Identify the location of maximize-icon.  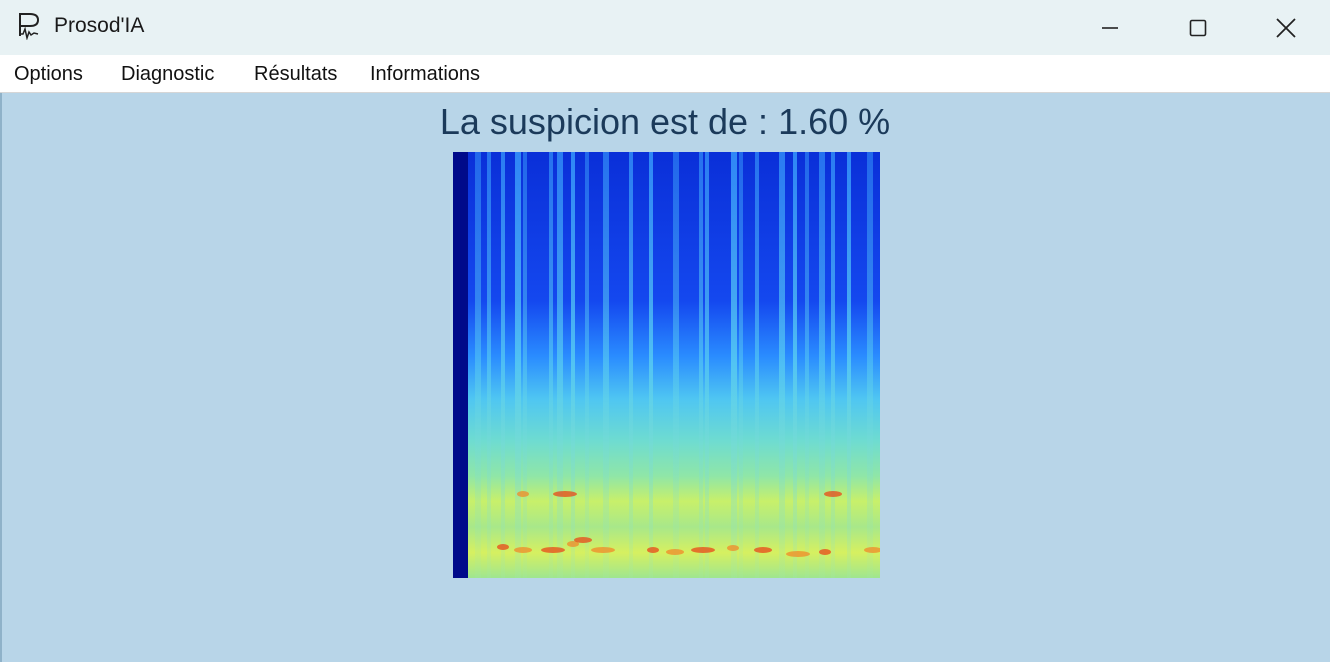
(1198, 27).